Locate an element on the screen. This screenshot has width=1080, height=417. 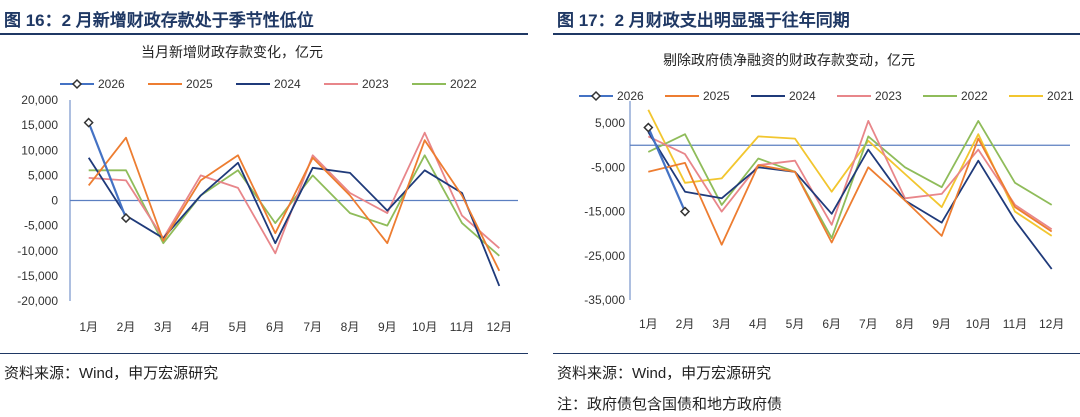
y-tick-label: -25,000 is located at coordinates (604, 256).